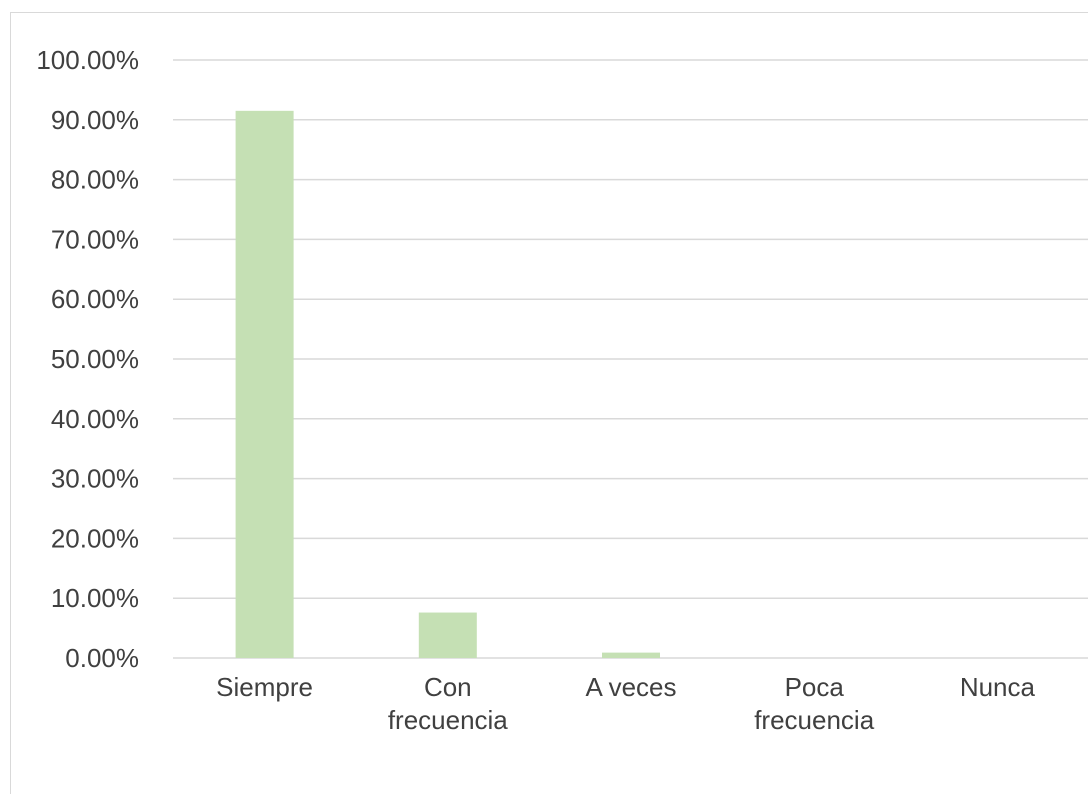 The width and height of the screenshot is (1088, 795). I want to click on y-tick-label: 90.00%, so click(95, 120).